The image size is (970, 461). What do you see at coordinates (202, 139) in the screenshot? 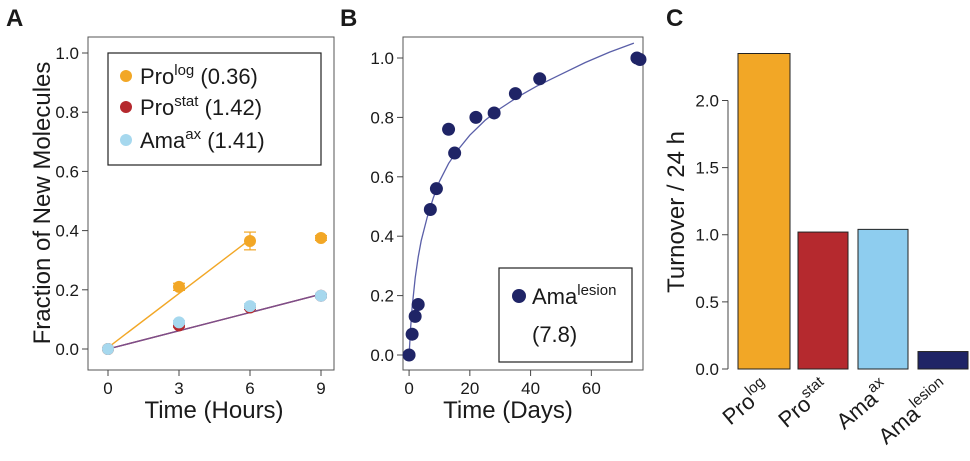
I see `legend-entry-amaax: Amaax (1.41)` at bounding box center [202, 139].